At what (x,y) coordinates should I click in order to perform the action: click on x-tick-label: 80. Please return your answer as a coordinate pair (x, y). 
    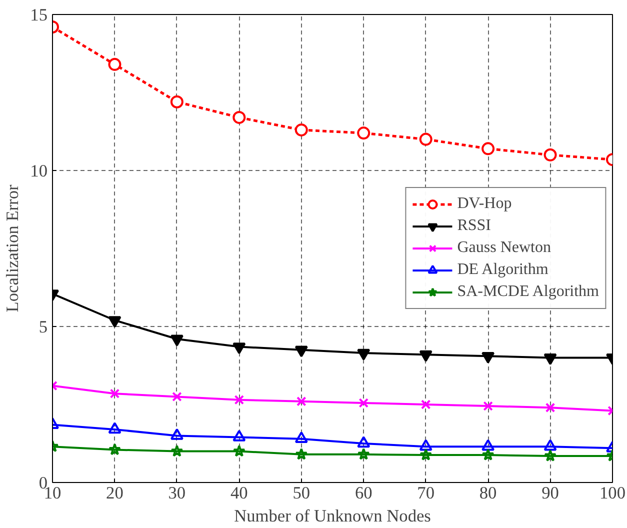
    Looking at the image, I should click on (488, 493).